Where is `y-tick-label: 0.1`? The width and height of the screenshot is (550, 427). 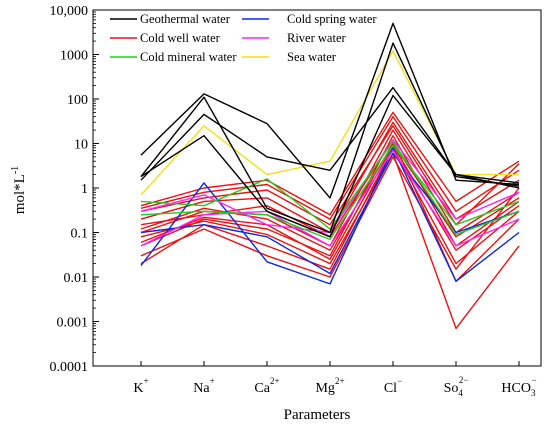
y-tick-label: 0.1 is located at coordinates (80, 234).